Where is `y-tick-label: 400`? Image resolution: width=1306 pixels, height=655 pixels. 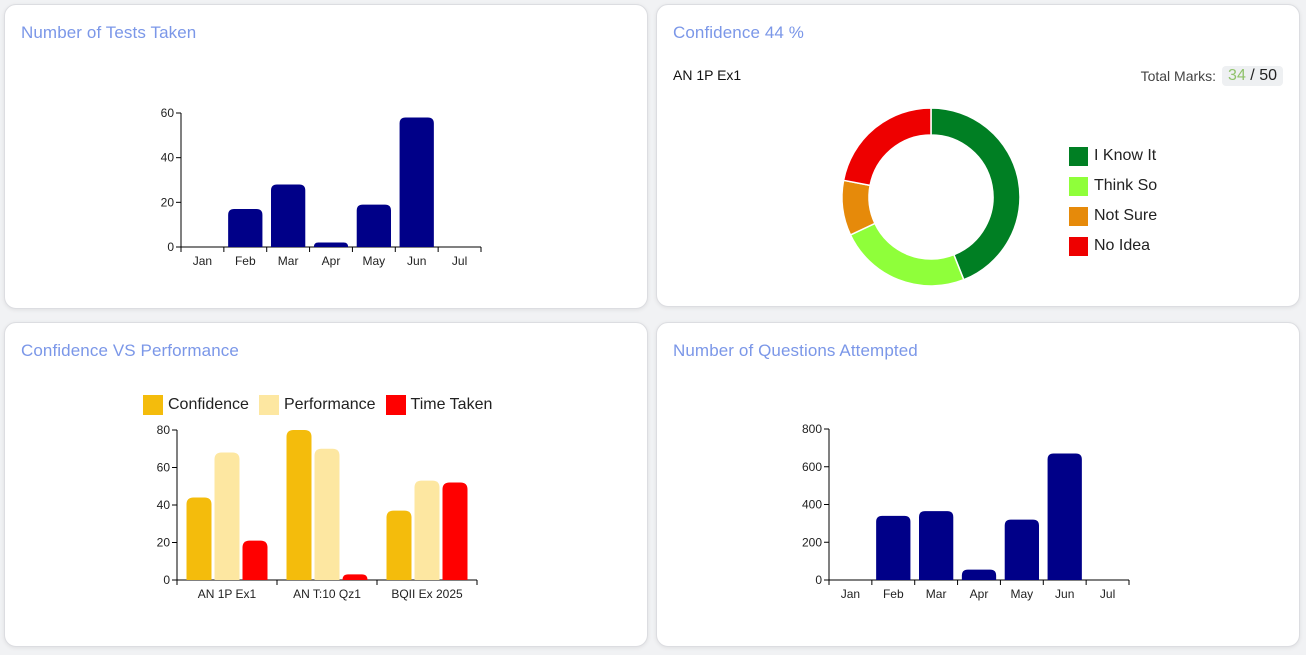
y-tick-label: 400 is located at coordinates (812, 505).